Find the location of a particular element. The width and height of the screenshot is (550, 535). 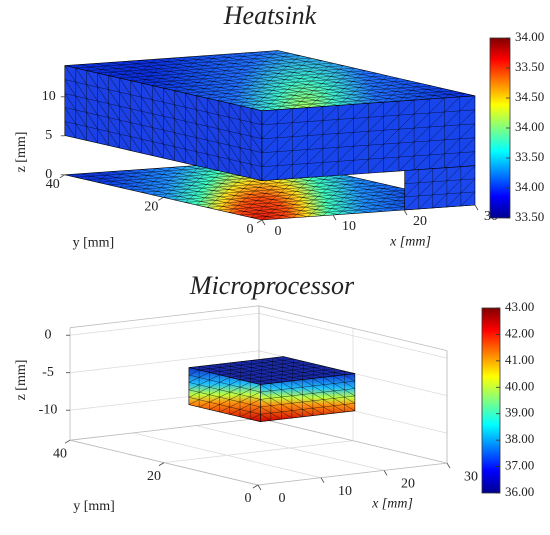

chart-title: Heatsink is located at coordinates (270, 15).